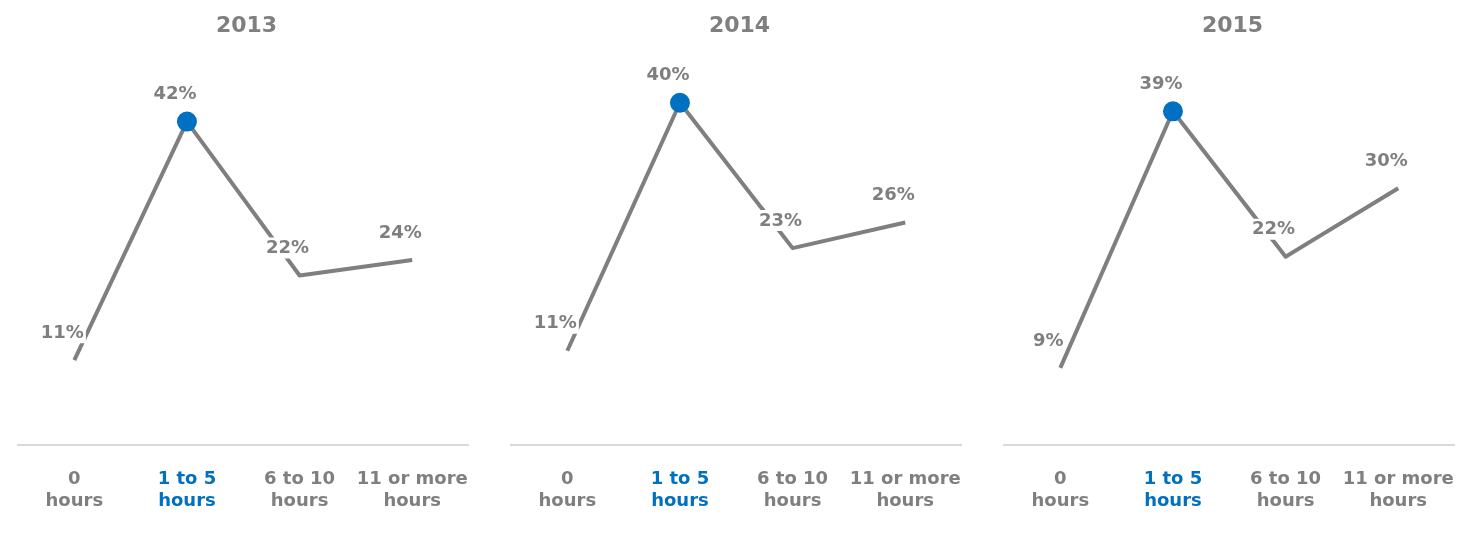 The image size is (1480, 542). What do you see at coordinates (175, 93) in the screenshot?
I see `data-label: 42%` at bounding box center [175, 93].